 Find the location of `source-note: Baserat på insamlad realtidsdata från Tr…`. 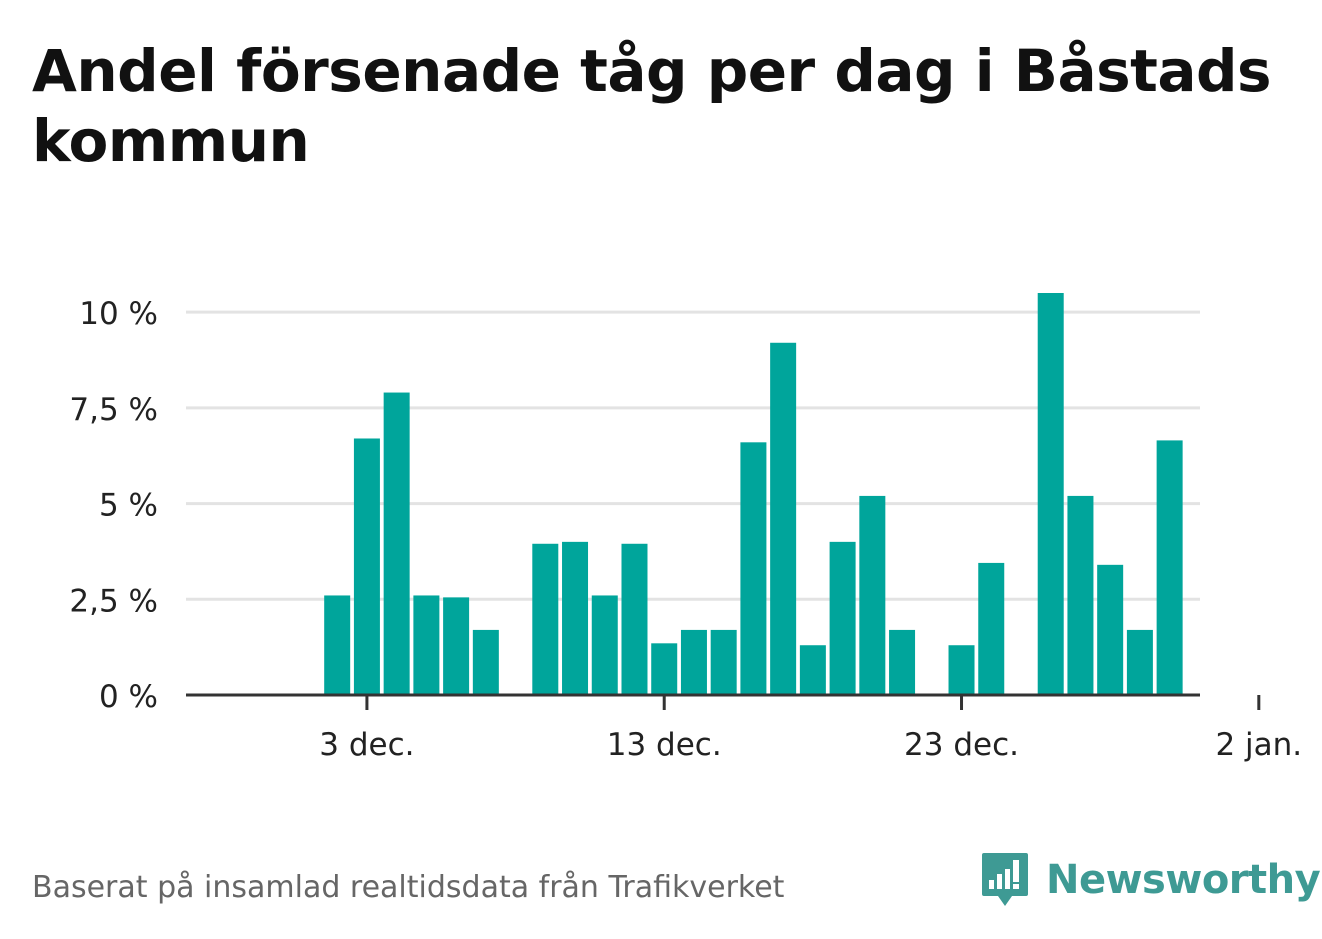

source-note: Baserat på insamlad realtidsdata från Tr… is located at coordinates (408, 887).